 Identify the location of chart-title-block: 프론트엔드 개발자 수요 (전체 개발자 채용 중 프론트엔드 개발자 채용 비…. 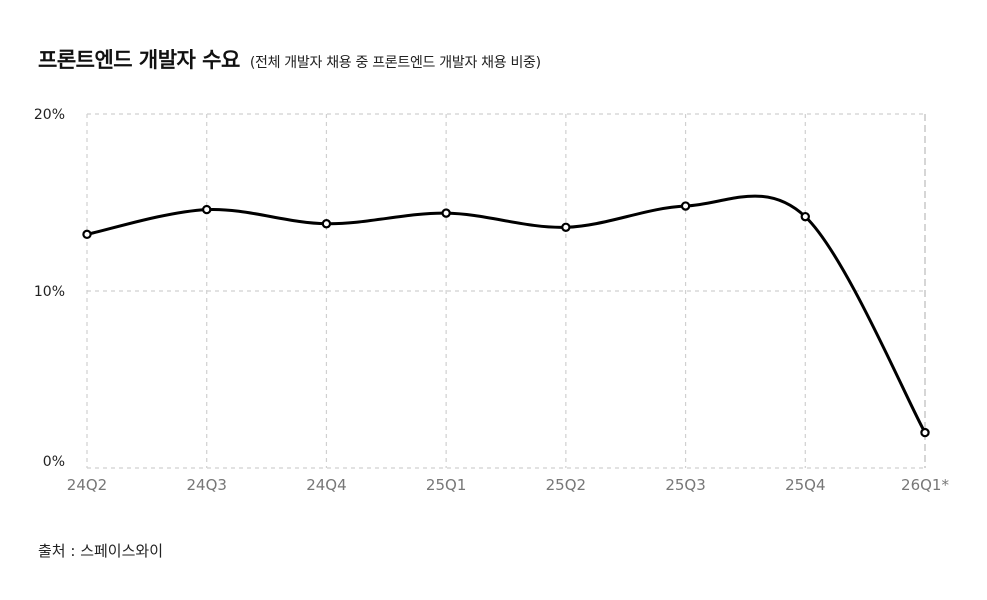
(289, 59).